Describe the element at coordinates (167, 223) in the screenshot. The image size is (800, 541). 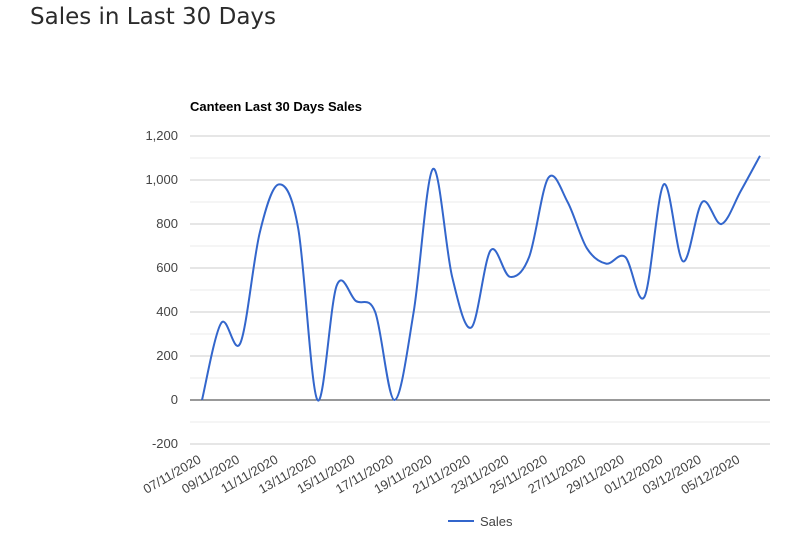
I see `y-tick-label: 800` at that location.